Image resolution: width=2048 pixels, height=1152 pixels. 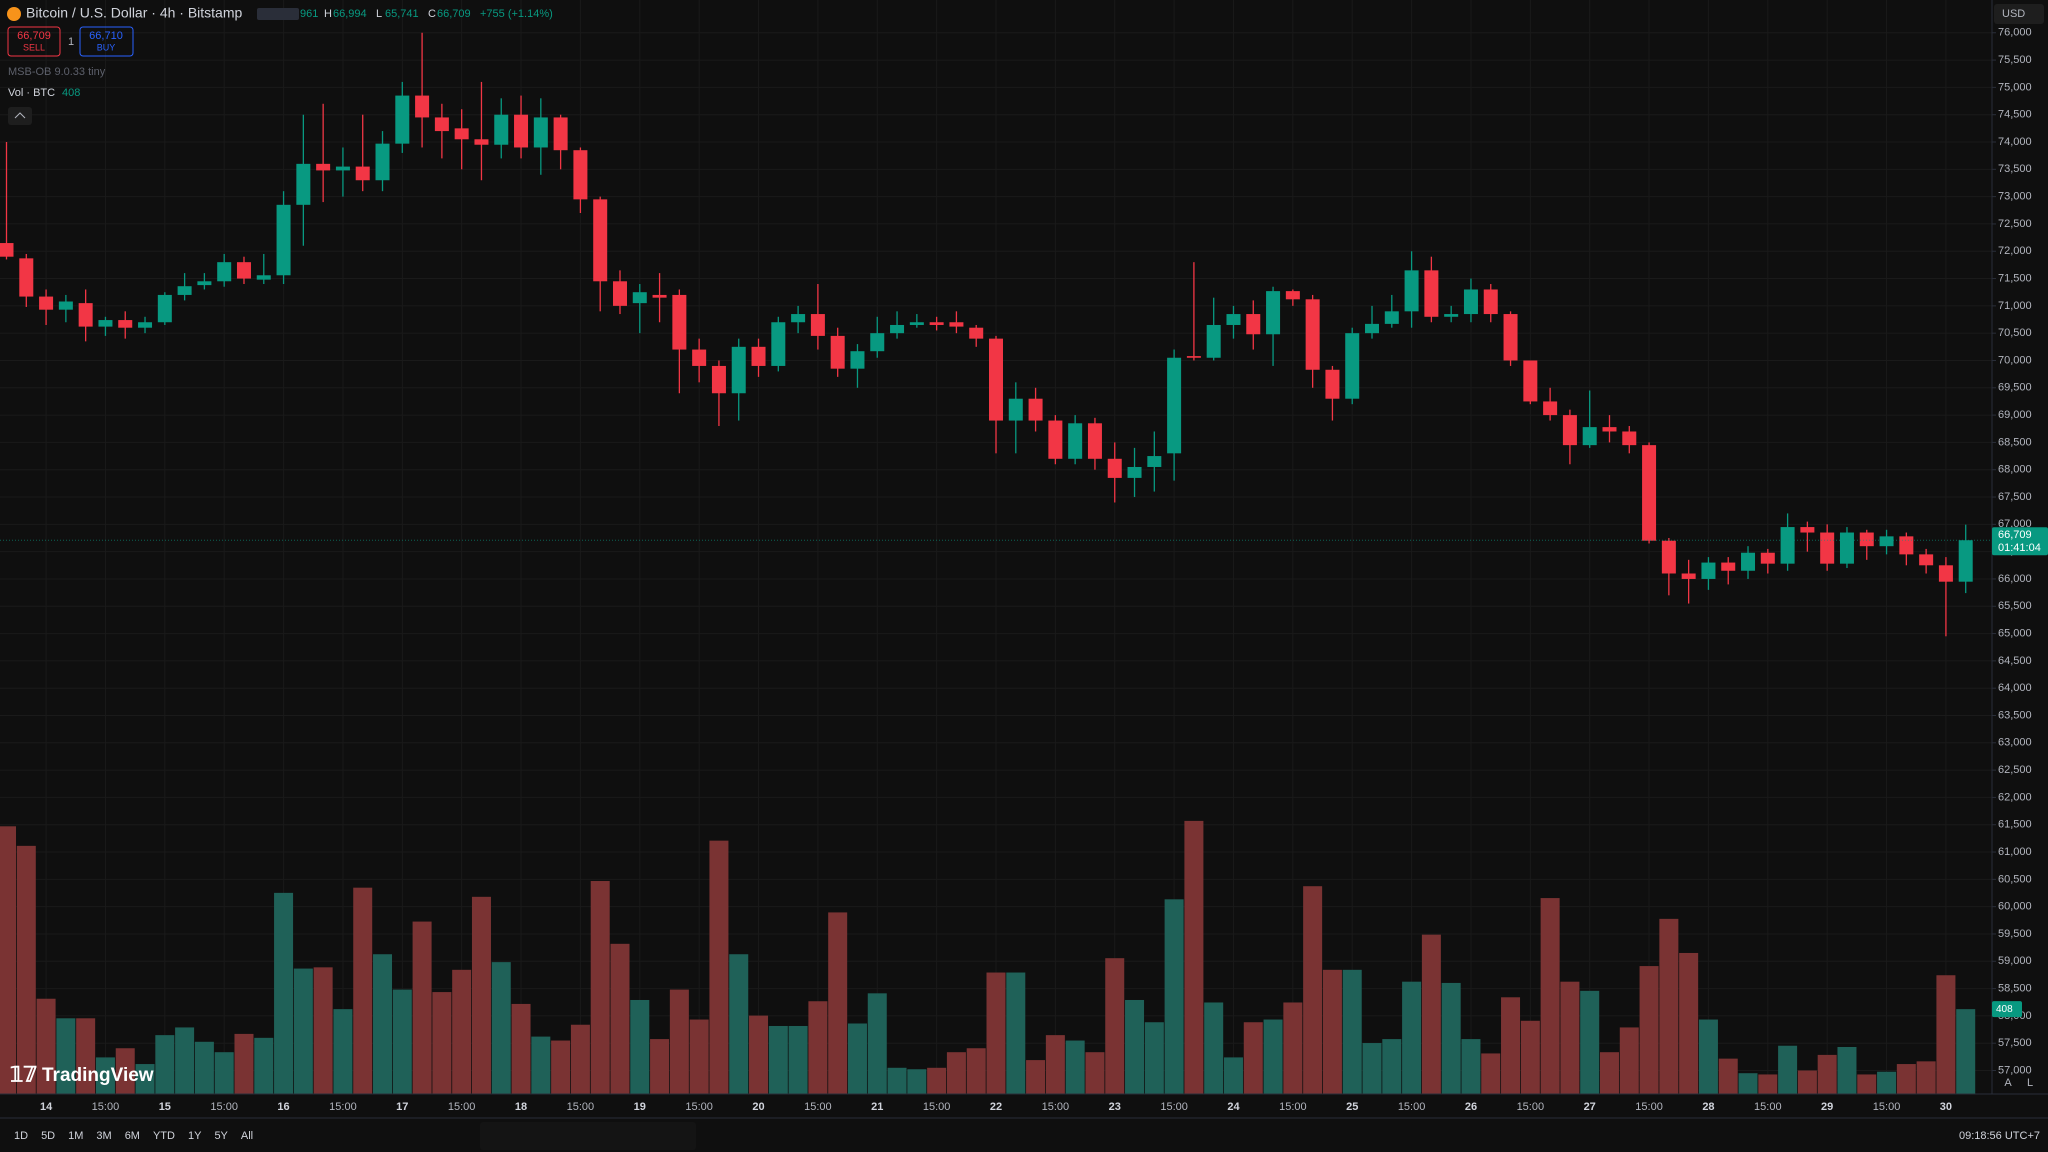 What do you see at coordinates (2030, 1083) in the screenshot?
I see `log-scale: L` at bounding box center [2030, 1083].